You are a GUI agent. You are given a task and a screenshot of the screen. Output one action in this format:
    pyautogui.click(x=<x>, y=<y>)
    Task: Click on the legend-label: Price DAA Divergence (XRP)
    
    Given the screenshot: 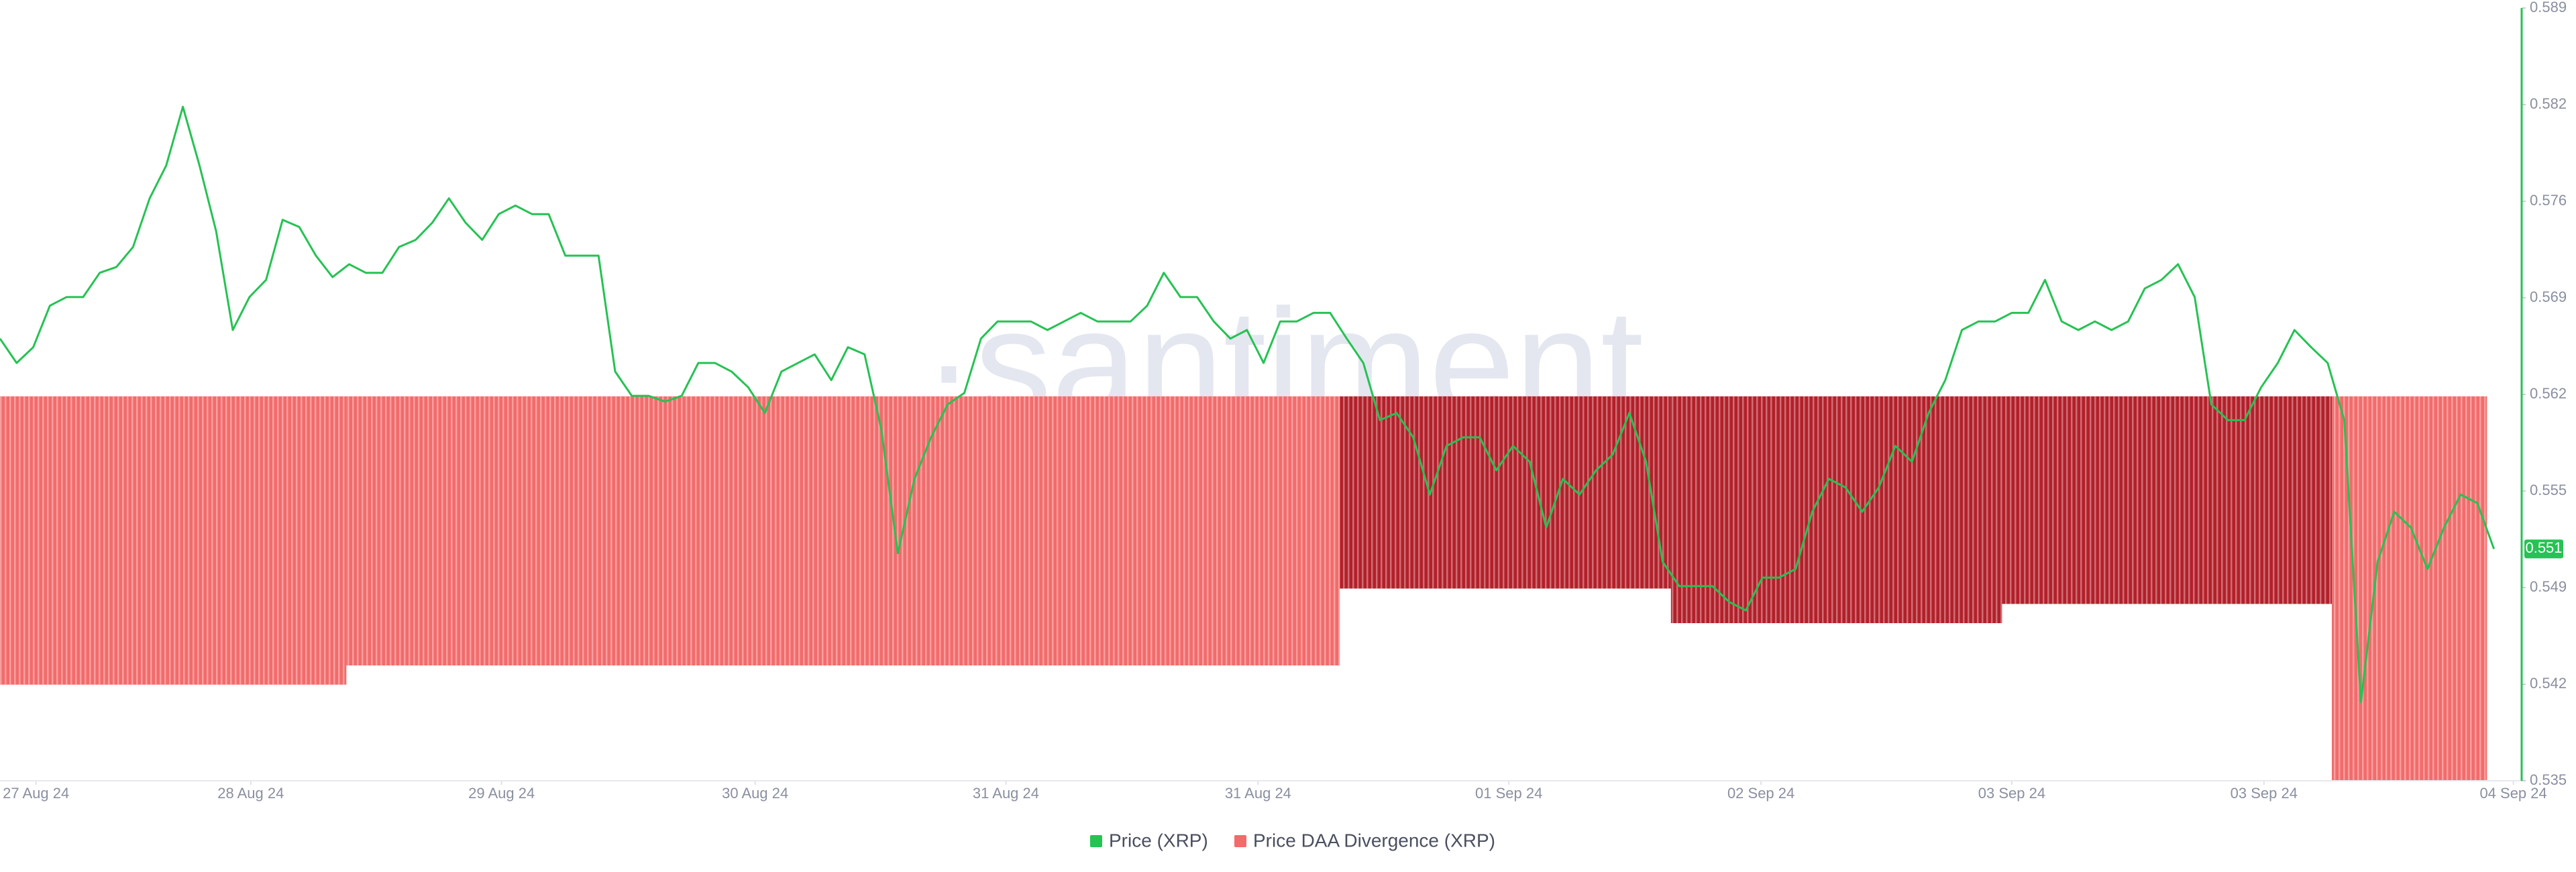 What is the action you would take?
    pyautogui.click(x=1374, y=841)
    